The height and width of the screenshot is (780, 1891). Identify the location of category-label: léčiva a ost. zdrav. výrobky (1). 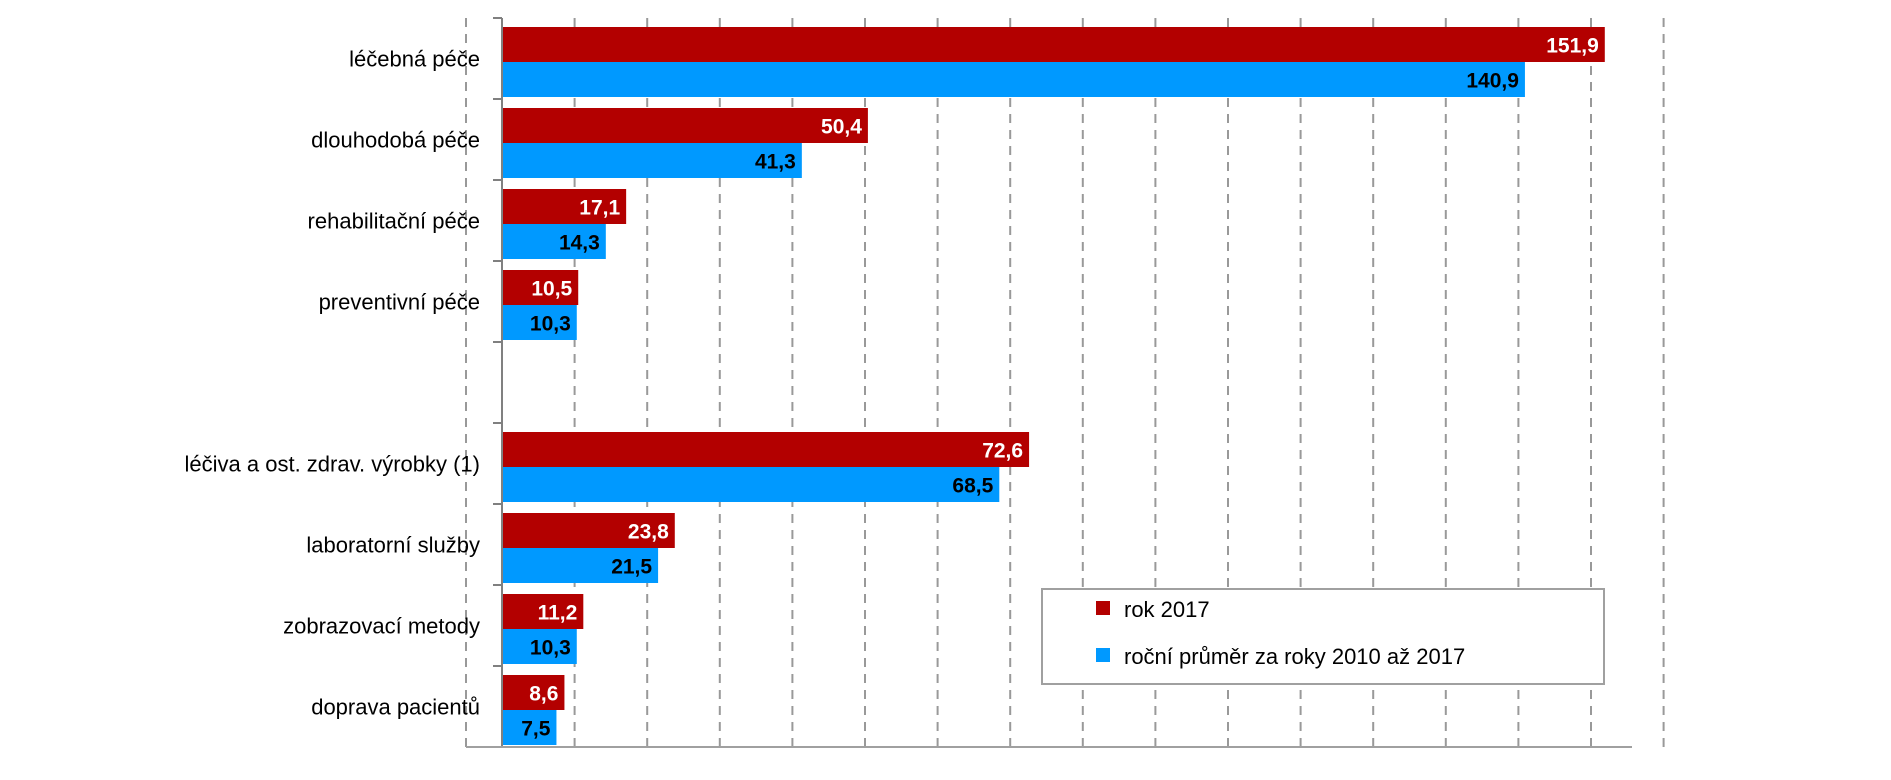
(332, 464).